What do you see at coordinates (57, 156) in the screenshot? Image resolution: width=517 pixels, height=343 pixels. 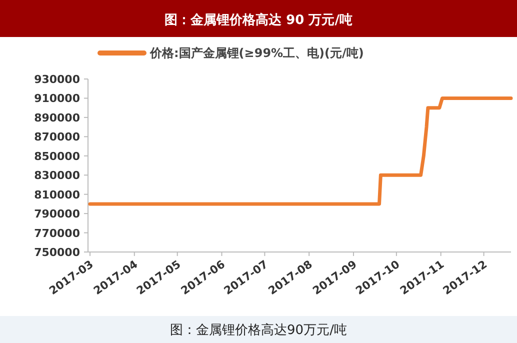 I see `y-tick-label: 850000` at bounding box center [57, 156].